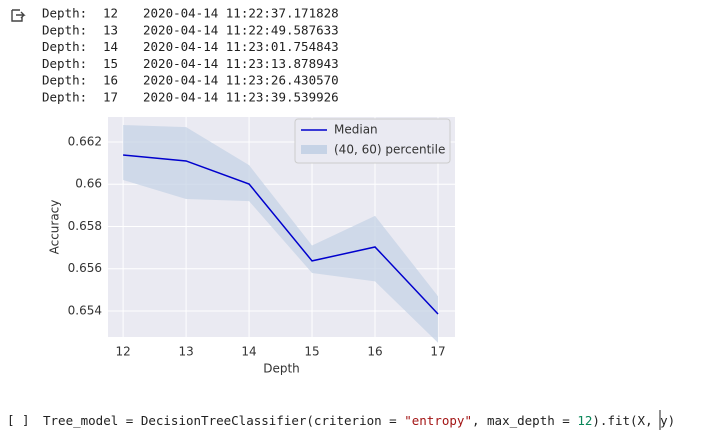 The height and width of the screenshot is (440, 703). Describe the element at coordinates (372, 141) in the screenshot. I see `legend-box` at that location.